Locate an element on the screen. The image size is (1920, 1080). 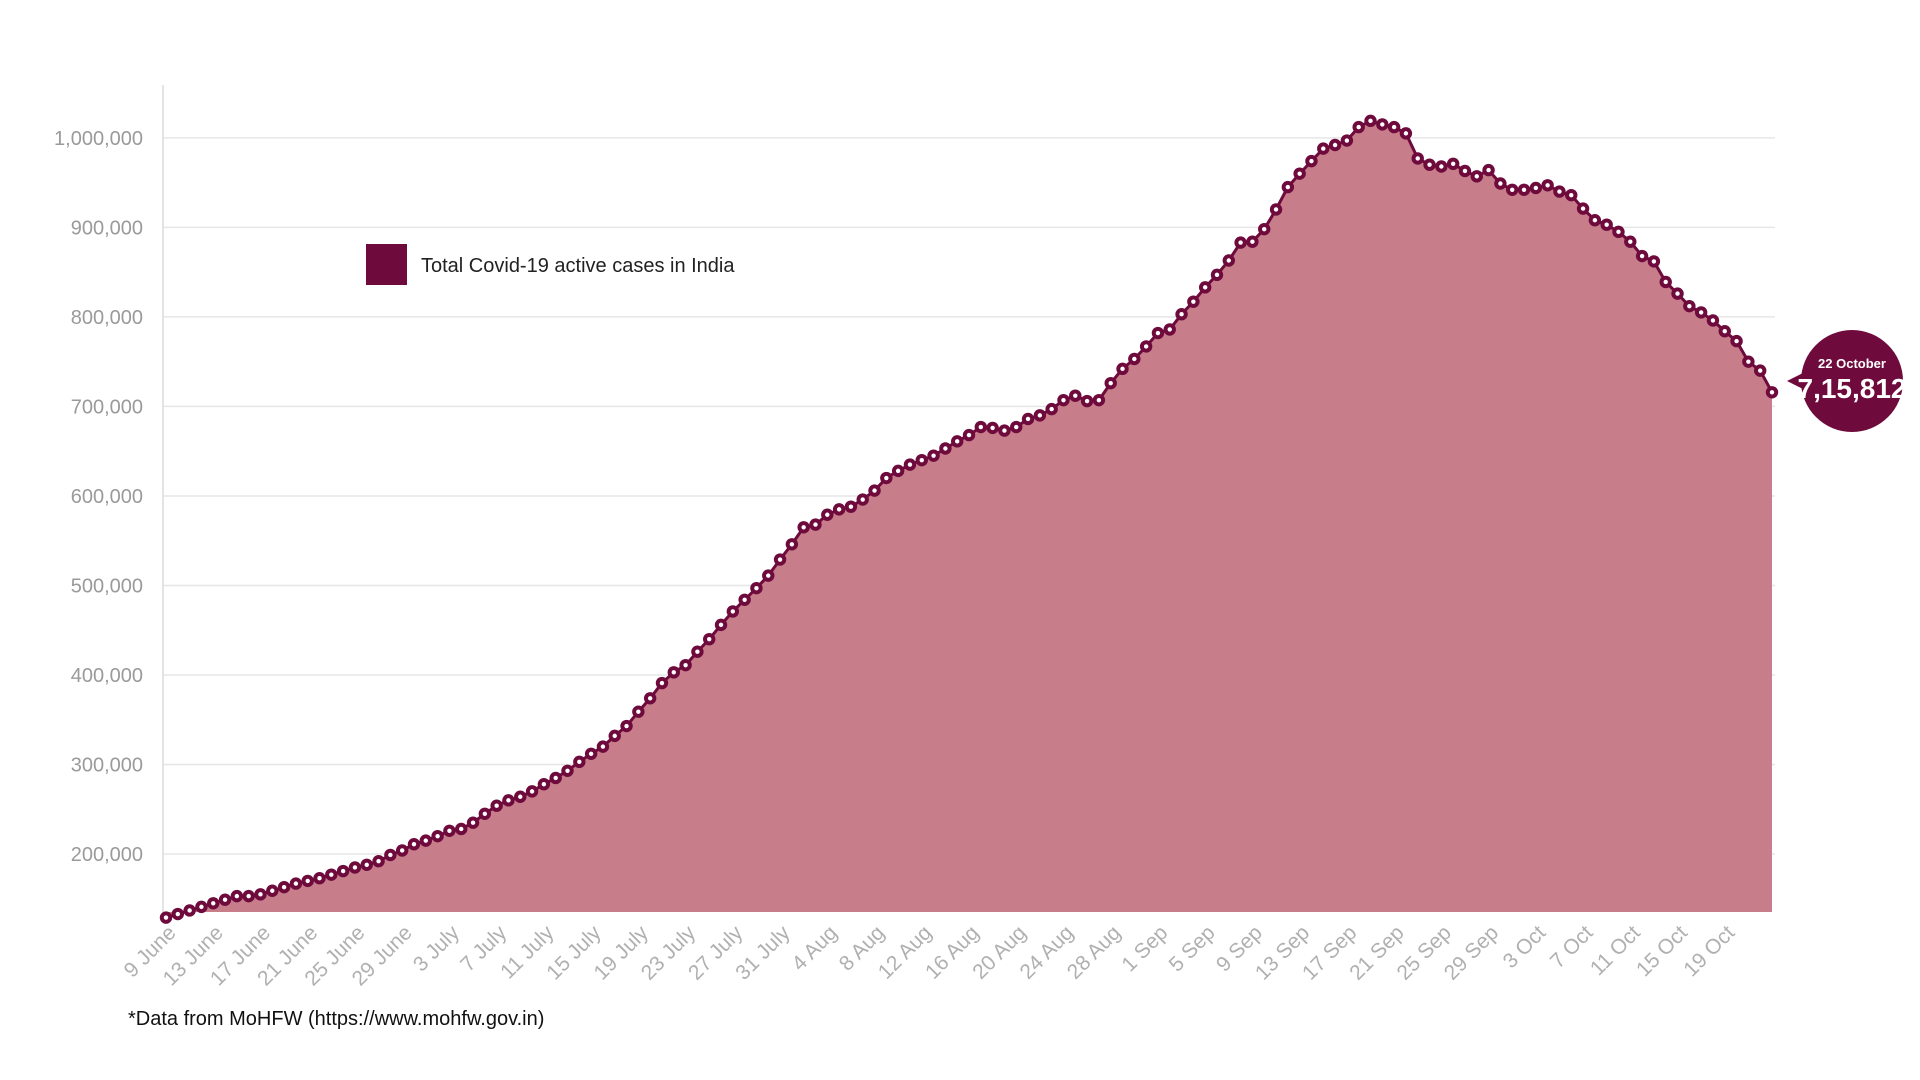
callout-date: 22 October is located at coordinates (1852, 363).